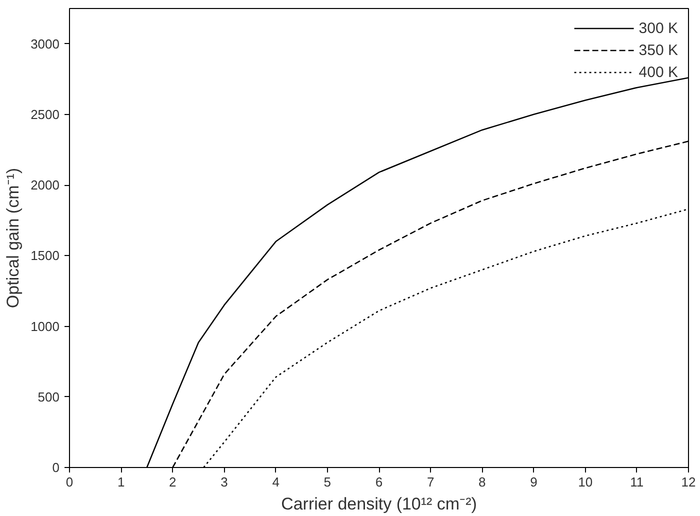 The width and height of the screenshot is (700, 516). Describe the element at coordinates (534, 482) in the screenshot. I see `x-tick-label: 9` at that location.